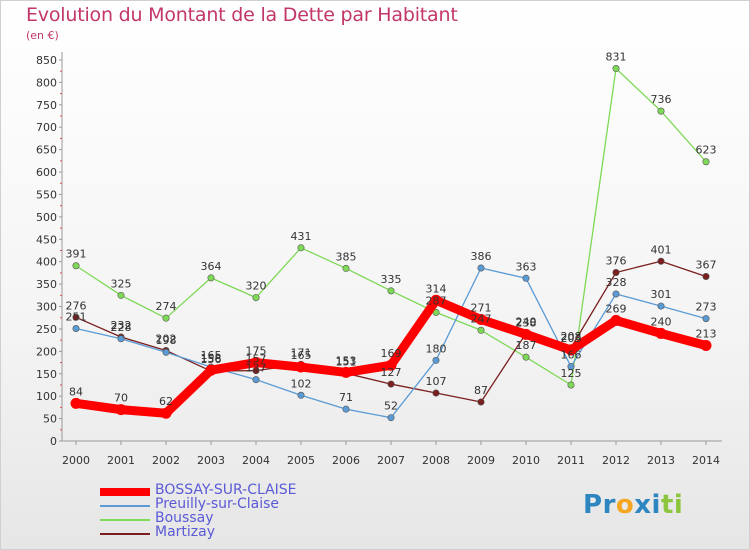 The height and width of the screenshot is (550, 750). What do you see at coordinates (571, 338) in the screenshot?
I see `data-label: 203` at bounding box center [571, 338].